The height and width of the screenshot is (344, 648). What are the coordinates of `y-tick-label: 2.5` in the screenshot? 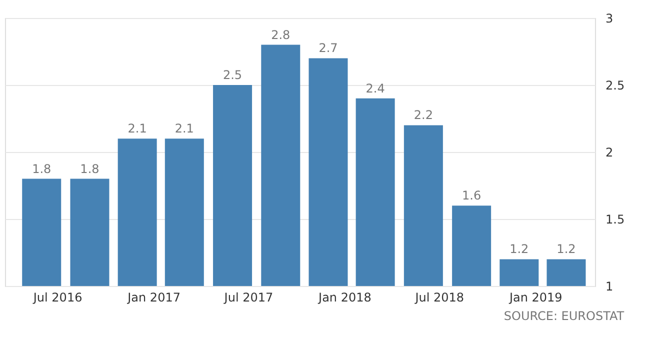 It's located at (615, 85).